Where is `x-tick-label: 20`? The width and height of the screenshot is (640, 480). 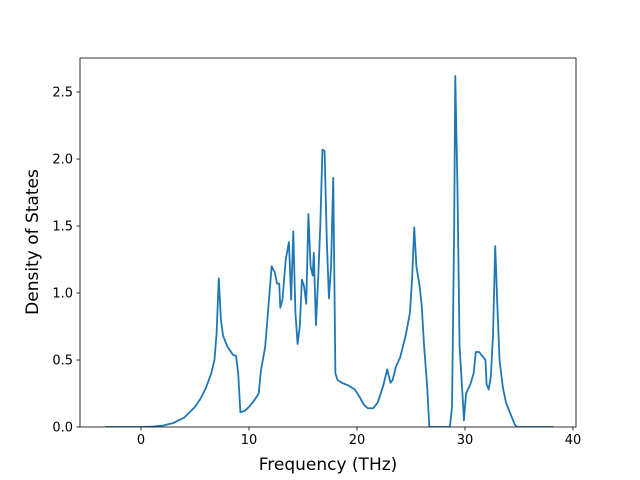
x-tick-label: 20 is located at coordinates (357, 440).